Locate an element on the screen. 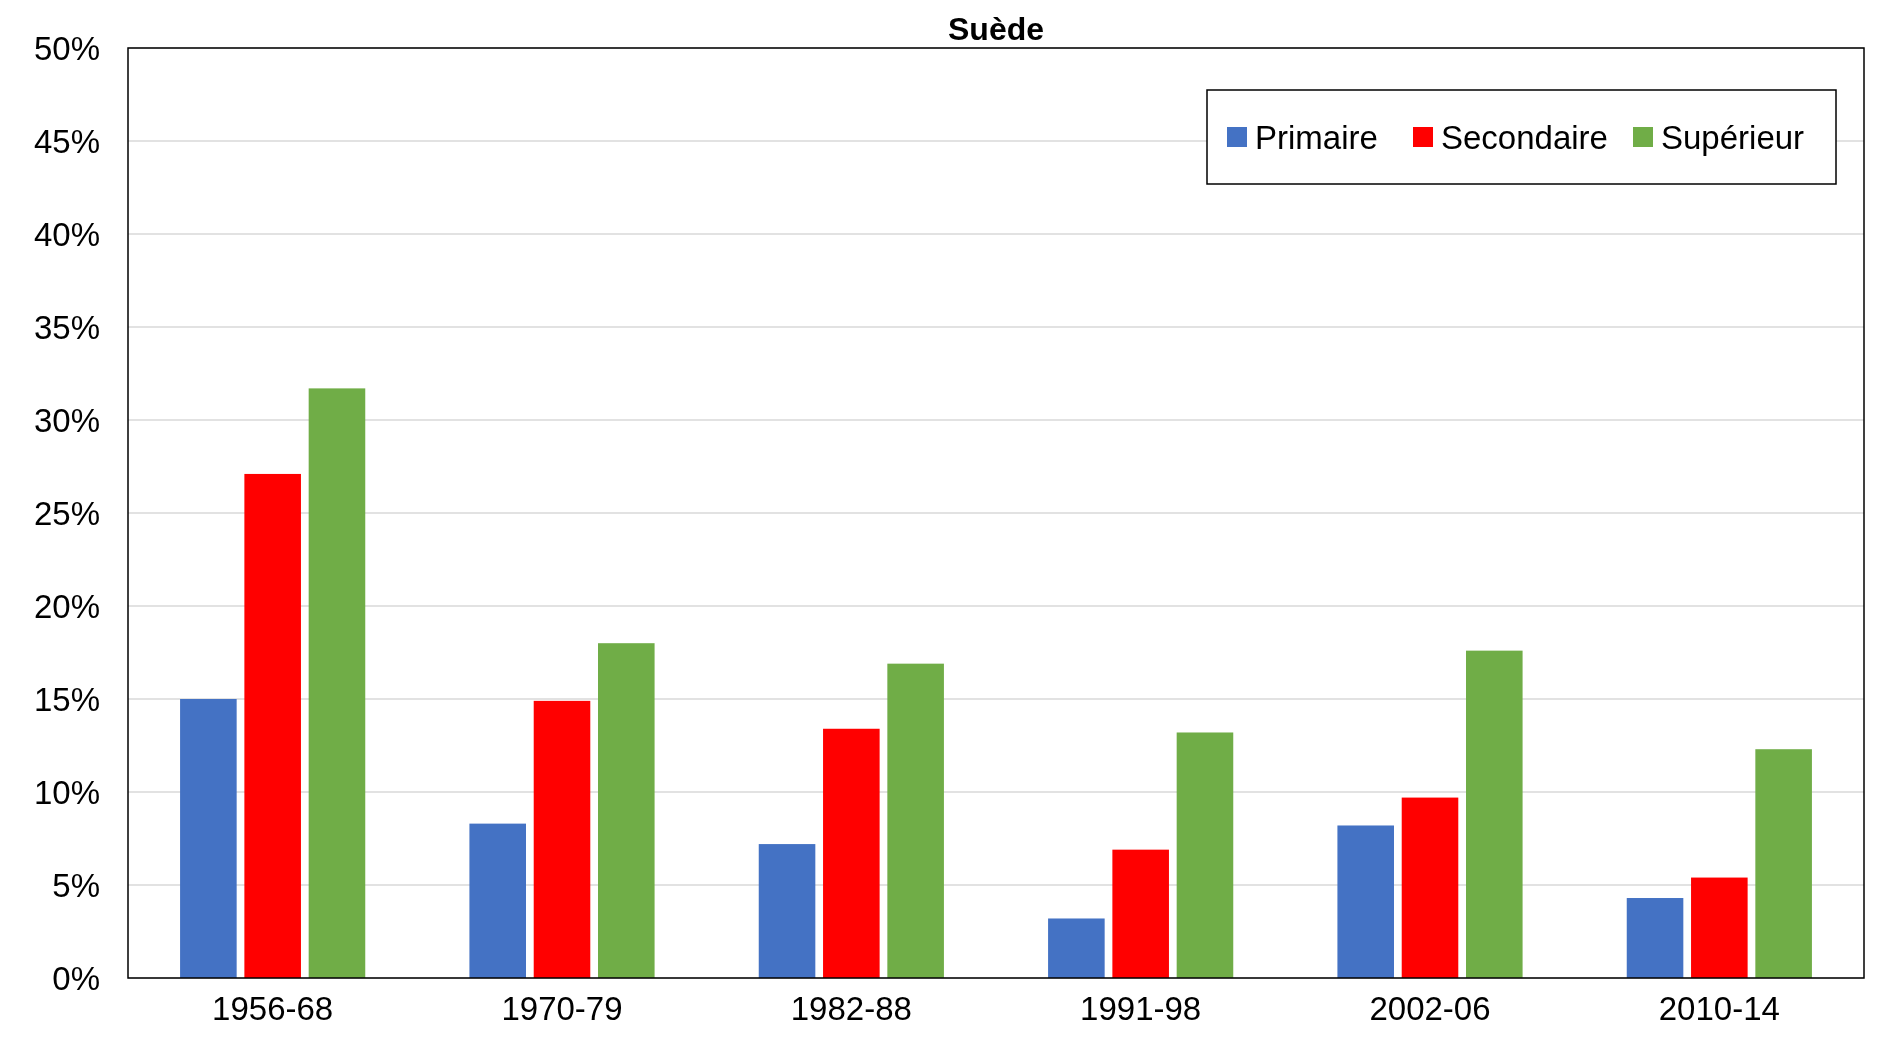 Image resolution: width=1886 pixels, height=1043 pixels. y-tick-label: 45% is located at coordinates (66, 141).